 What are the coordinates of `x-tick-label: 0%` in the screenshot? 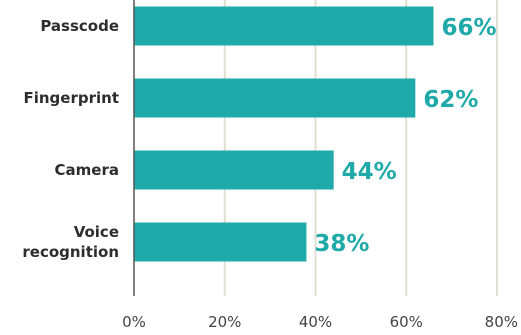 It's located at (134, 322).